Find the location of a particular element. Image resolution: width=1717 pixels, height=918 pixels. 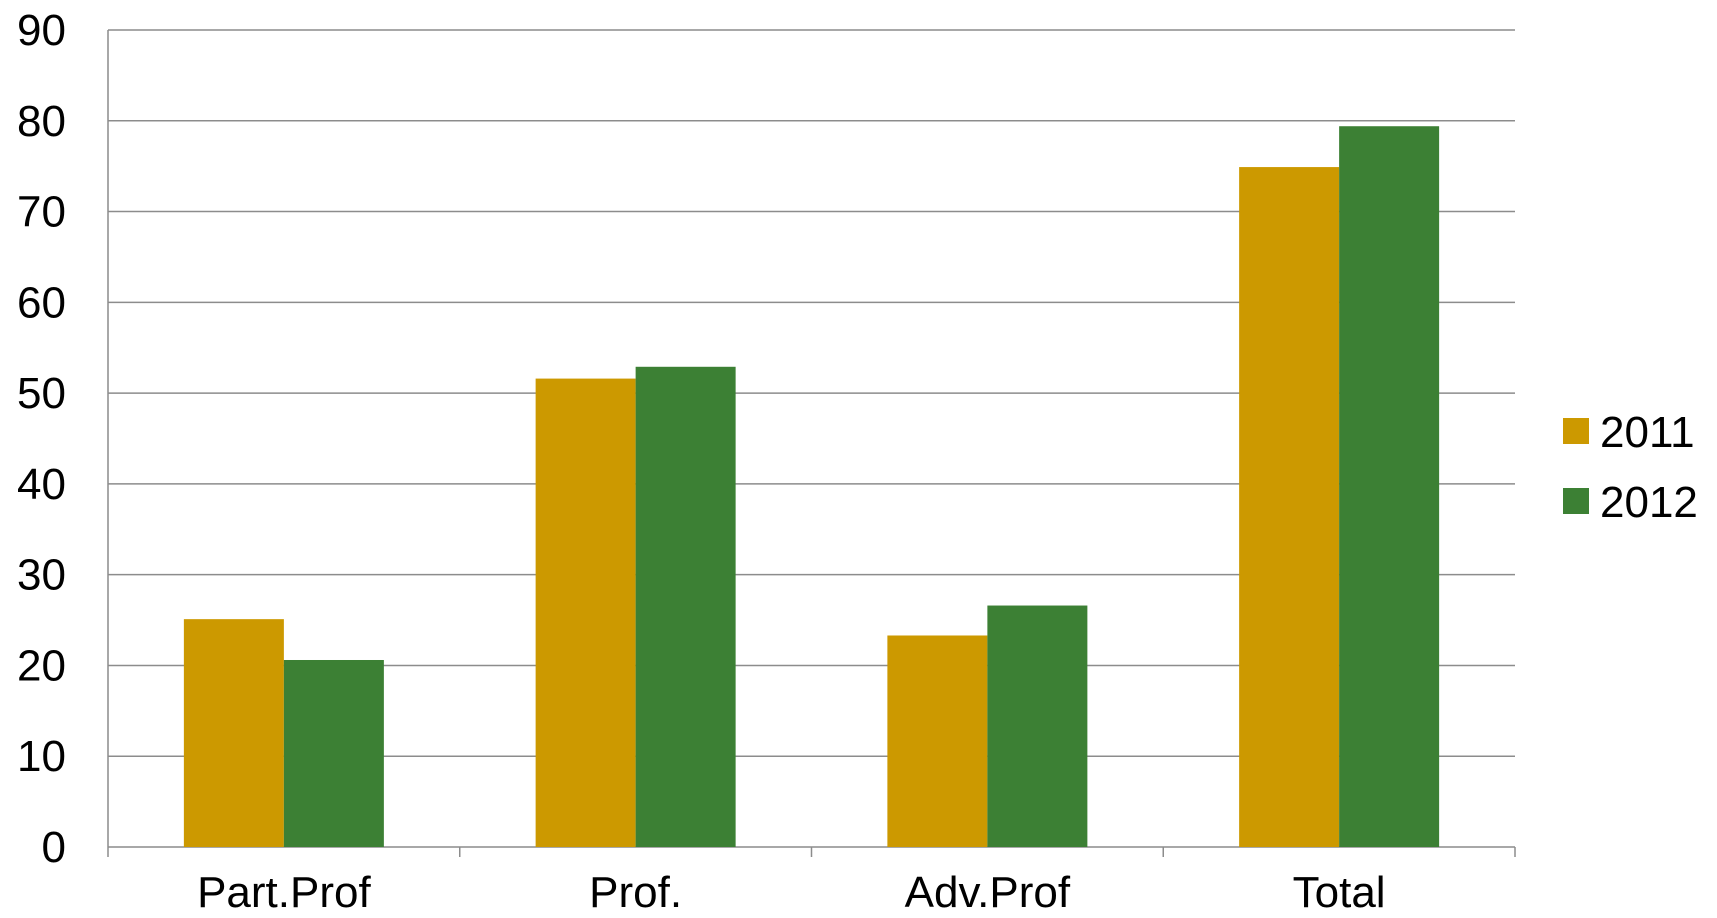

bar-2012-Total is located at coordinates (1389, 487).